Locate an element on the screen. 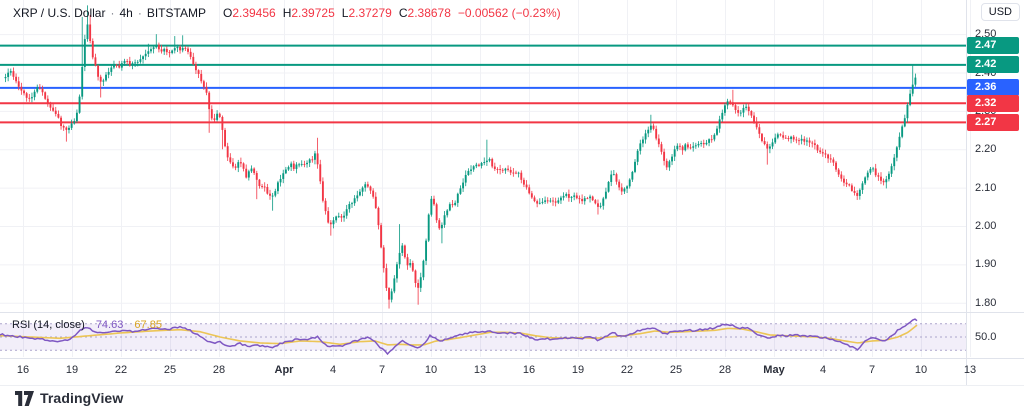 This screenshot has width=1024, height=416. time-tick-label: Apr is located at coordinates (284, 370).